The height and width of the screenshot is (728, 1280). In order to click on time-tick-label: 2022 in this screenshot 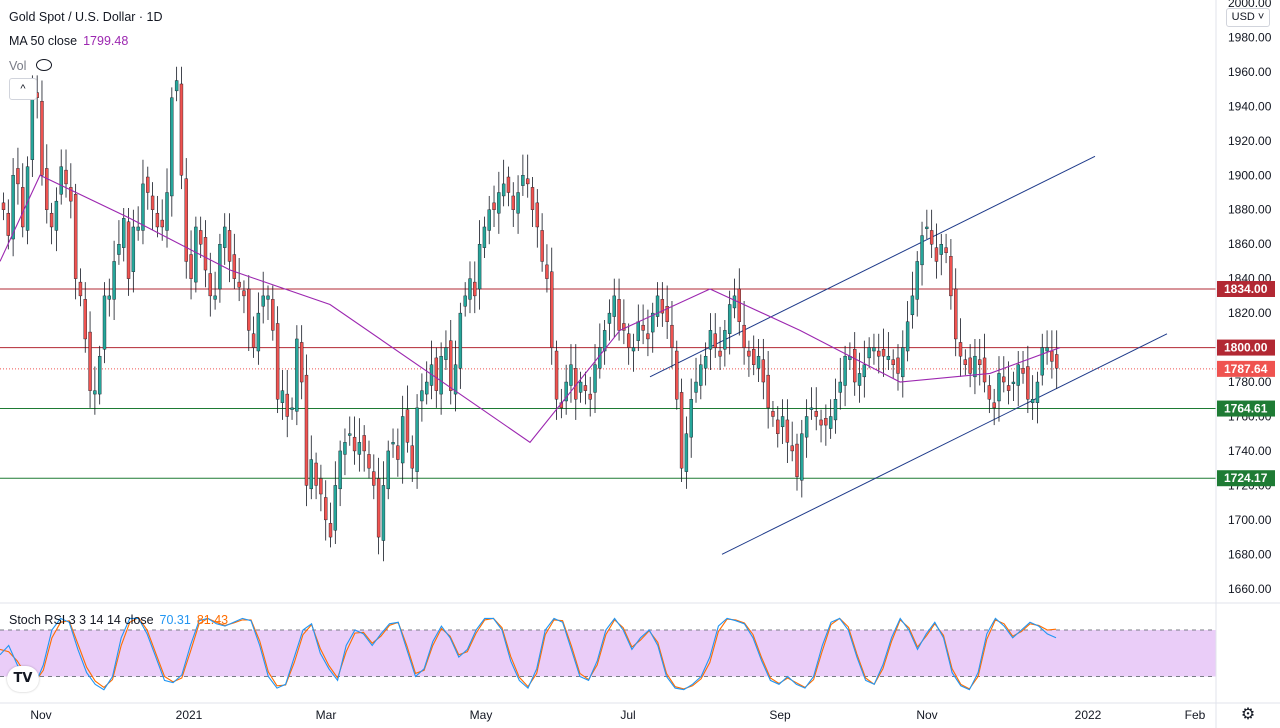, I will do `click(1088, 715)`.